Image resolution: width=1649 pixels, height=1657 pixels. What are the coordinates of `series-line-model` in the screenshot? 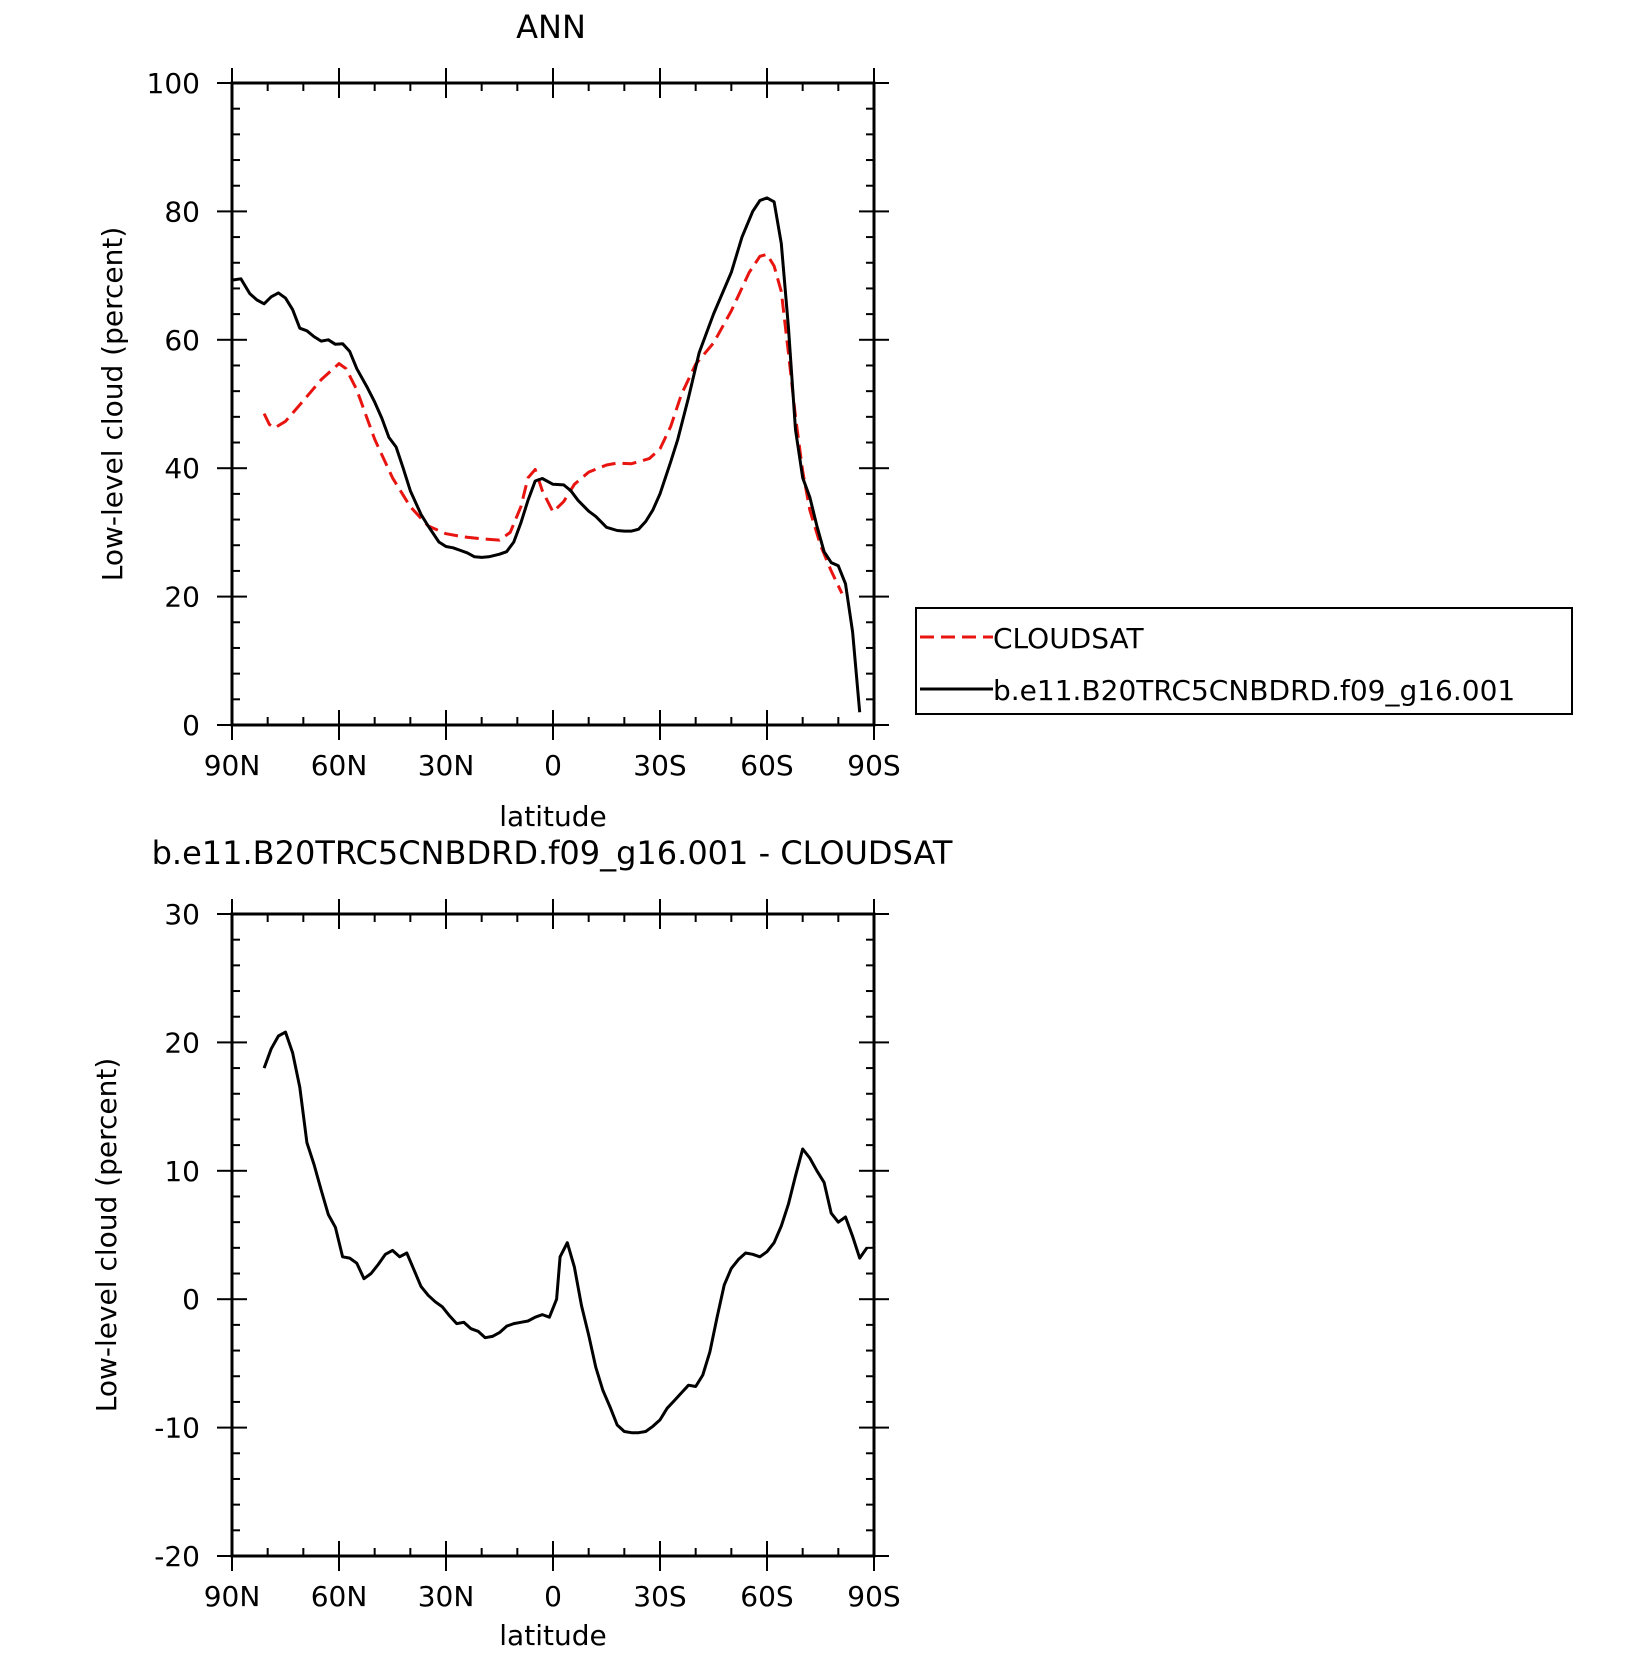 It's located at (546, 454).